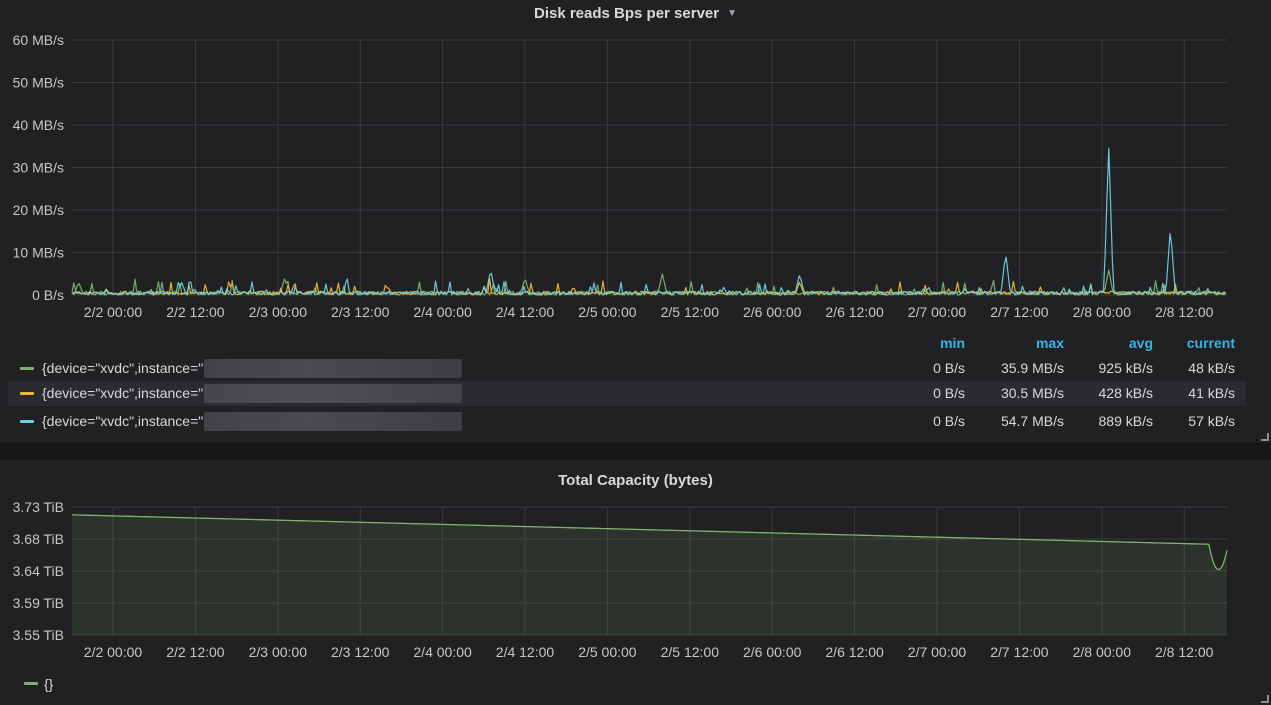 The height and width of the screenshot is (705, 1271). What do you see at coordinates (1125, 368) in the screenshot?
I see `legend-avg: 925 kB/s` at bounding box center [1125, 368].